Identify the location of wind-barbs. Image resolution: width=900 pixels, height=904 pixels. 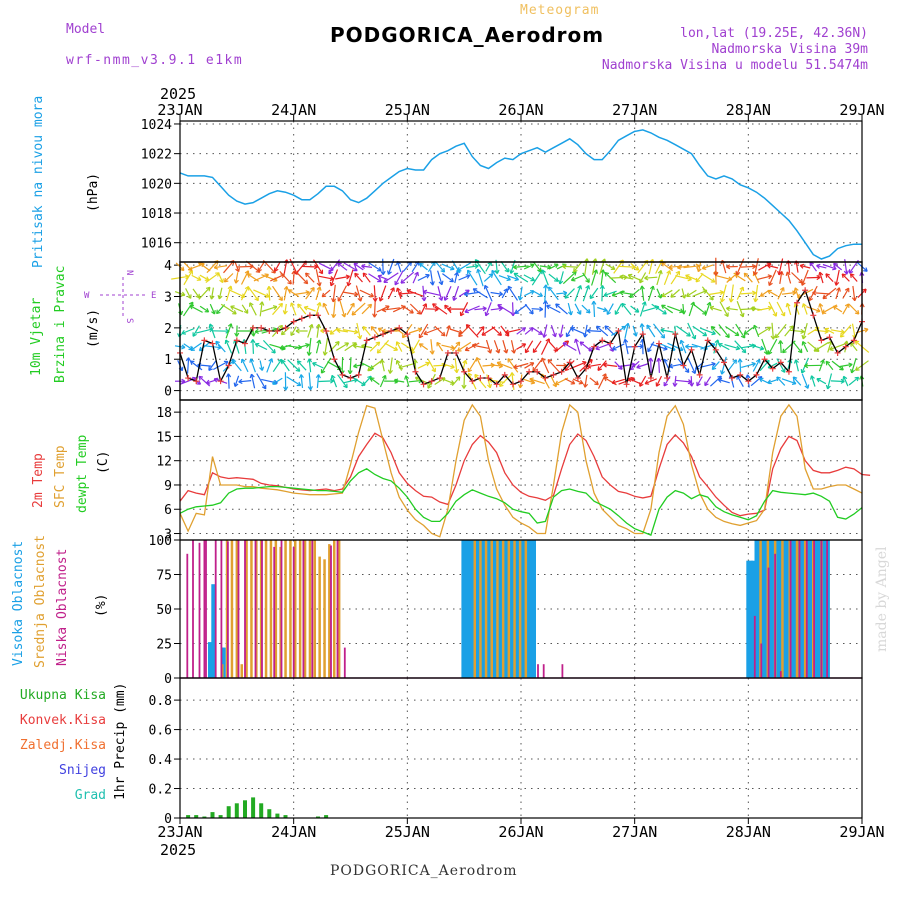
(520, 324).